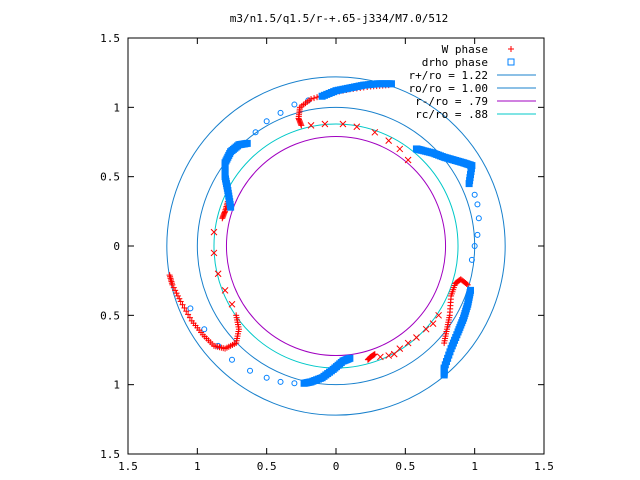  What do you see at coordinates (451, 114) in the screenshot?
I see `legend-label: rc/ro = .88` at bounding box center [451, 114].